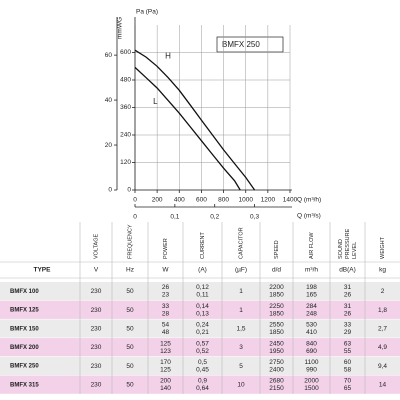 This screenshot has width=400, height=400. I want to click on table-cell: 9,4, so click(382, 366).